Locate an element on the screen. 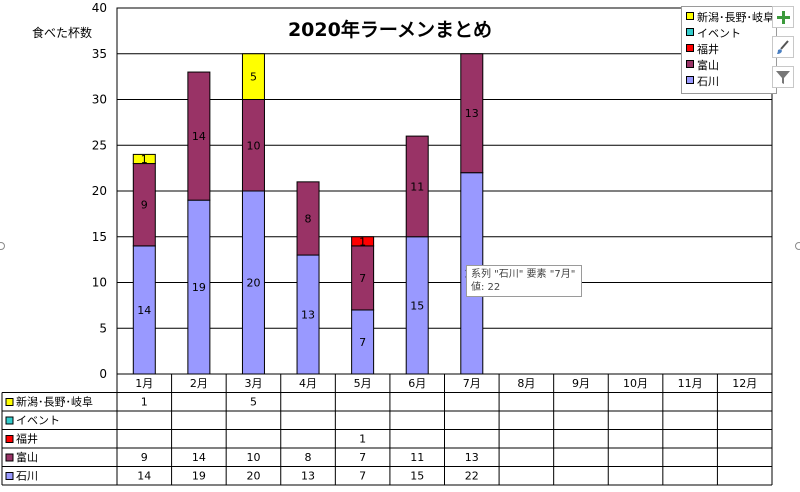  table-cell-value: 10 is located at coordinates (253, 457).